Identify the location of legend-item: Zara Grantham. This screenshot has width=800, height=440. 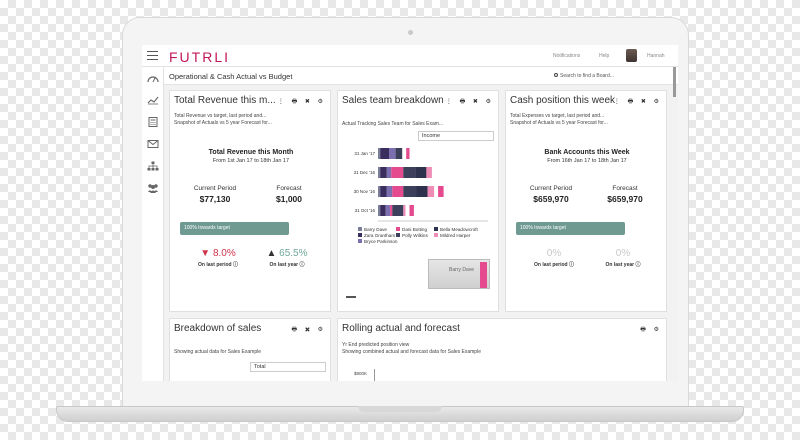
(376, 235).